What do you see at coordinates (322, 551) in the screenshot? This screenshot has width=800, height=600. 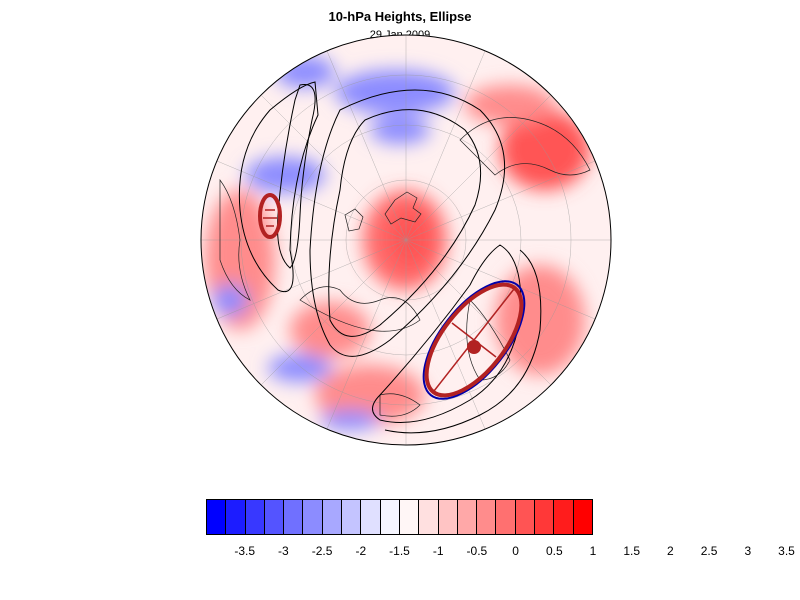 I see `colorbar-tick-label: -2.5` at bounding box center [322, 551].